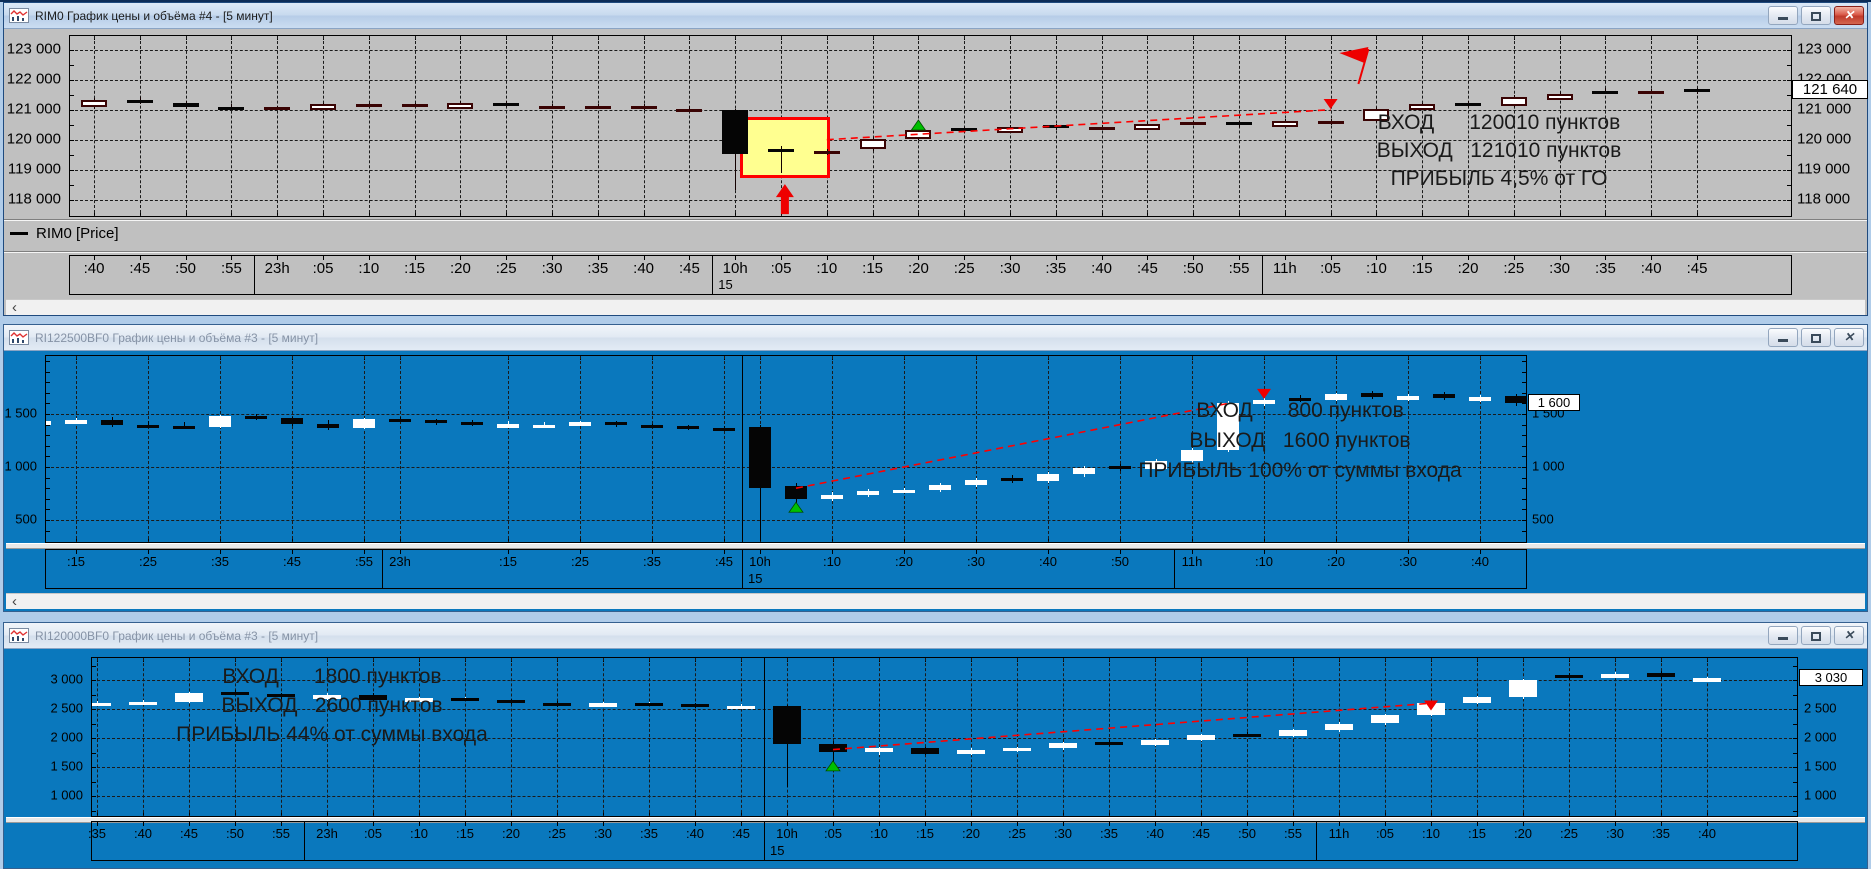  Describe the element at coordinates (1084, 471) in the screenshot. I see `candle-10:45` at that location.